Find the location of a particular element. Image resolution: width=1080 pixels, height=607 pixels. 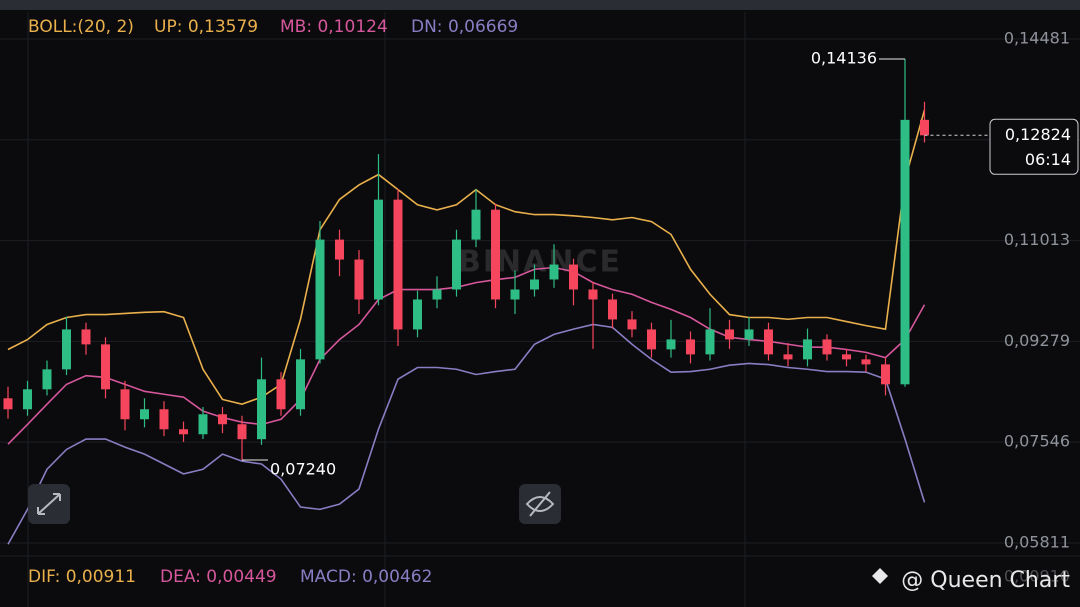

expand-button is located at coordinates (49, 504).